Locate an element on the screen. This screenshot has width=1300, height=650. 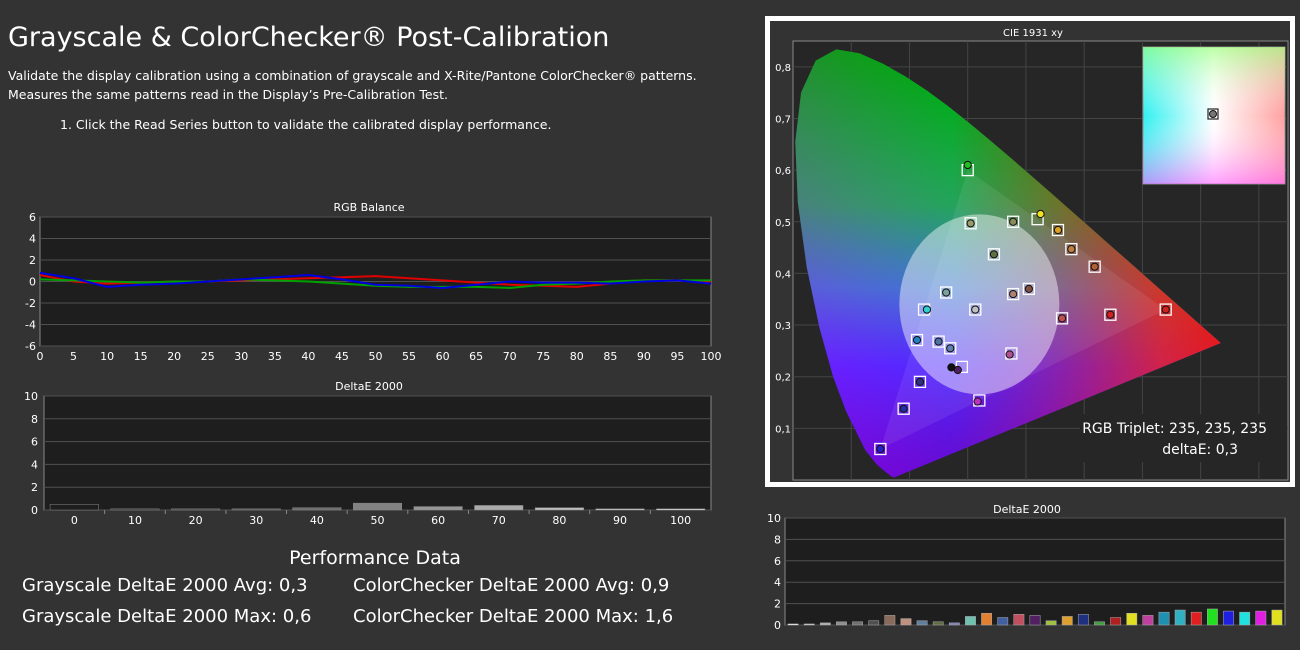
rgb-ytick-label: 0 is located at coordinates (32, 282).